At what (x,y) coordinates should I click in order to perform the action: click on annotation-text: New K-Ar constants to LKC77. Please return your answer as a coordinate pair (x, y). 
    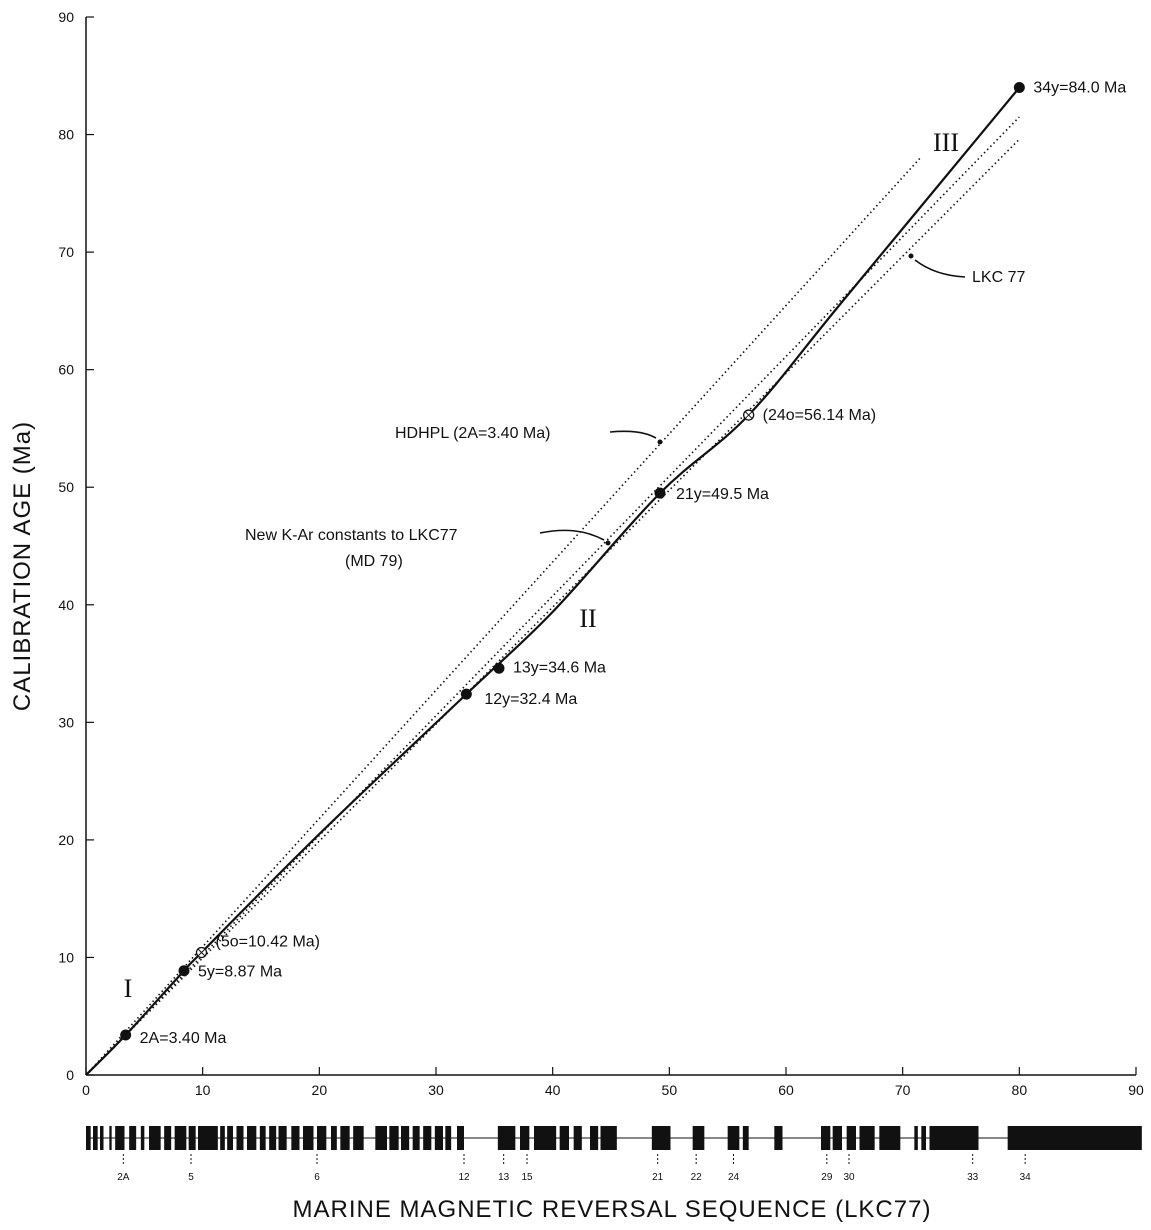
    Looking at the image, I should click on (351, 535).